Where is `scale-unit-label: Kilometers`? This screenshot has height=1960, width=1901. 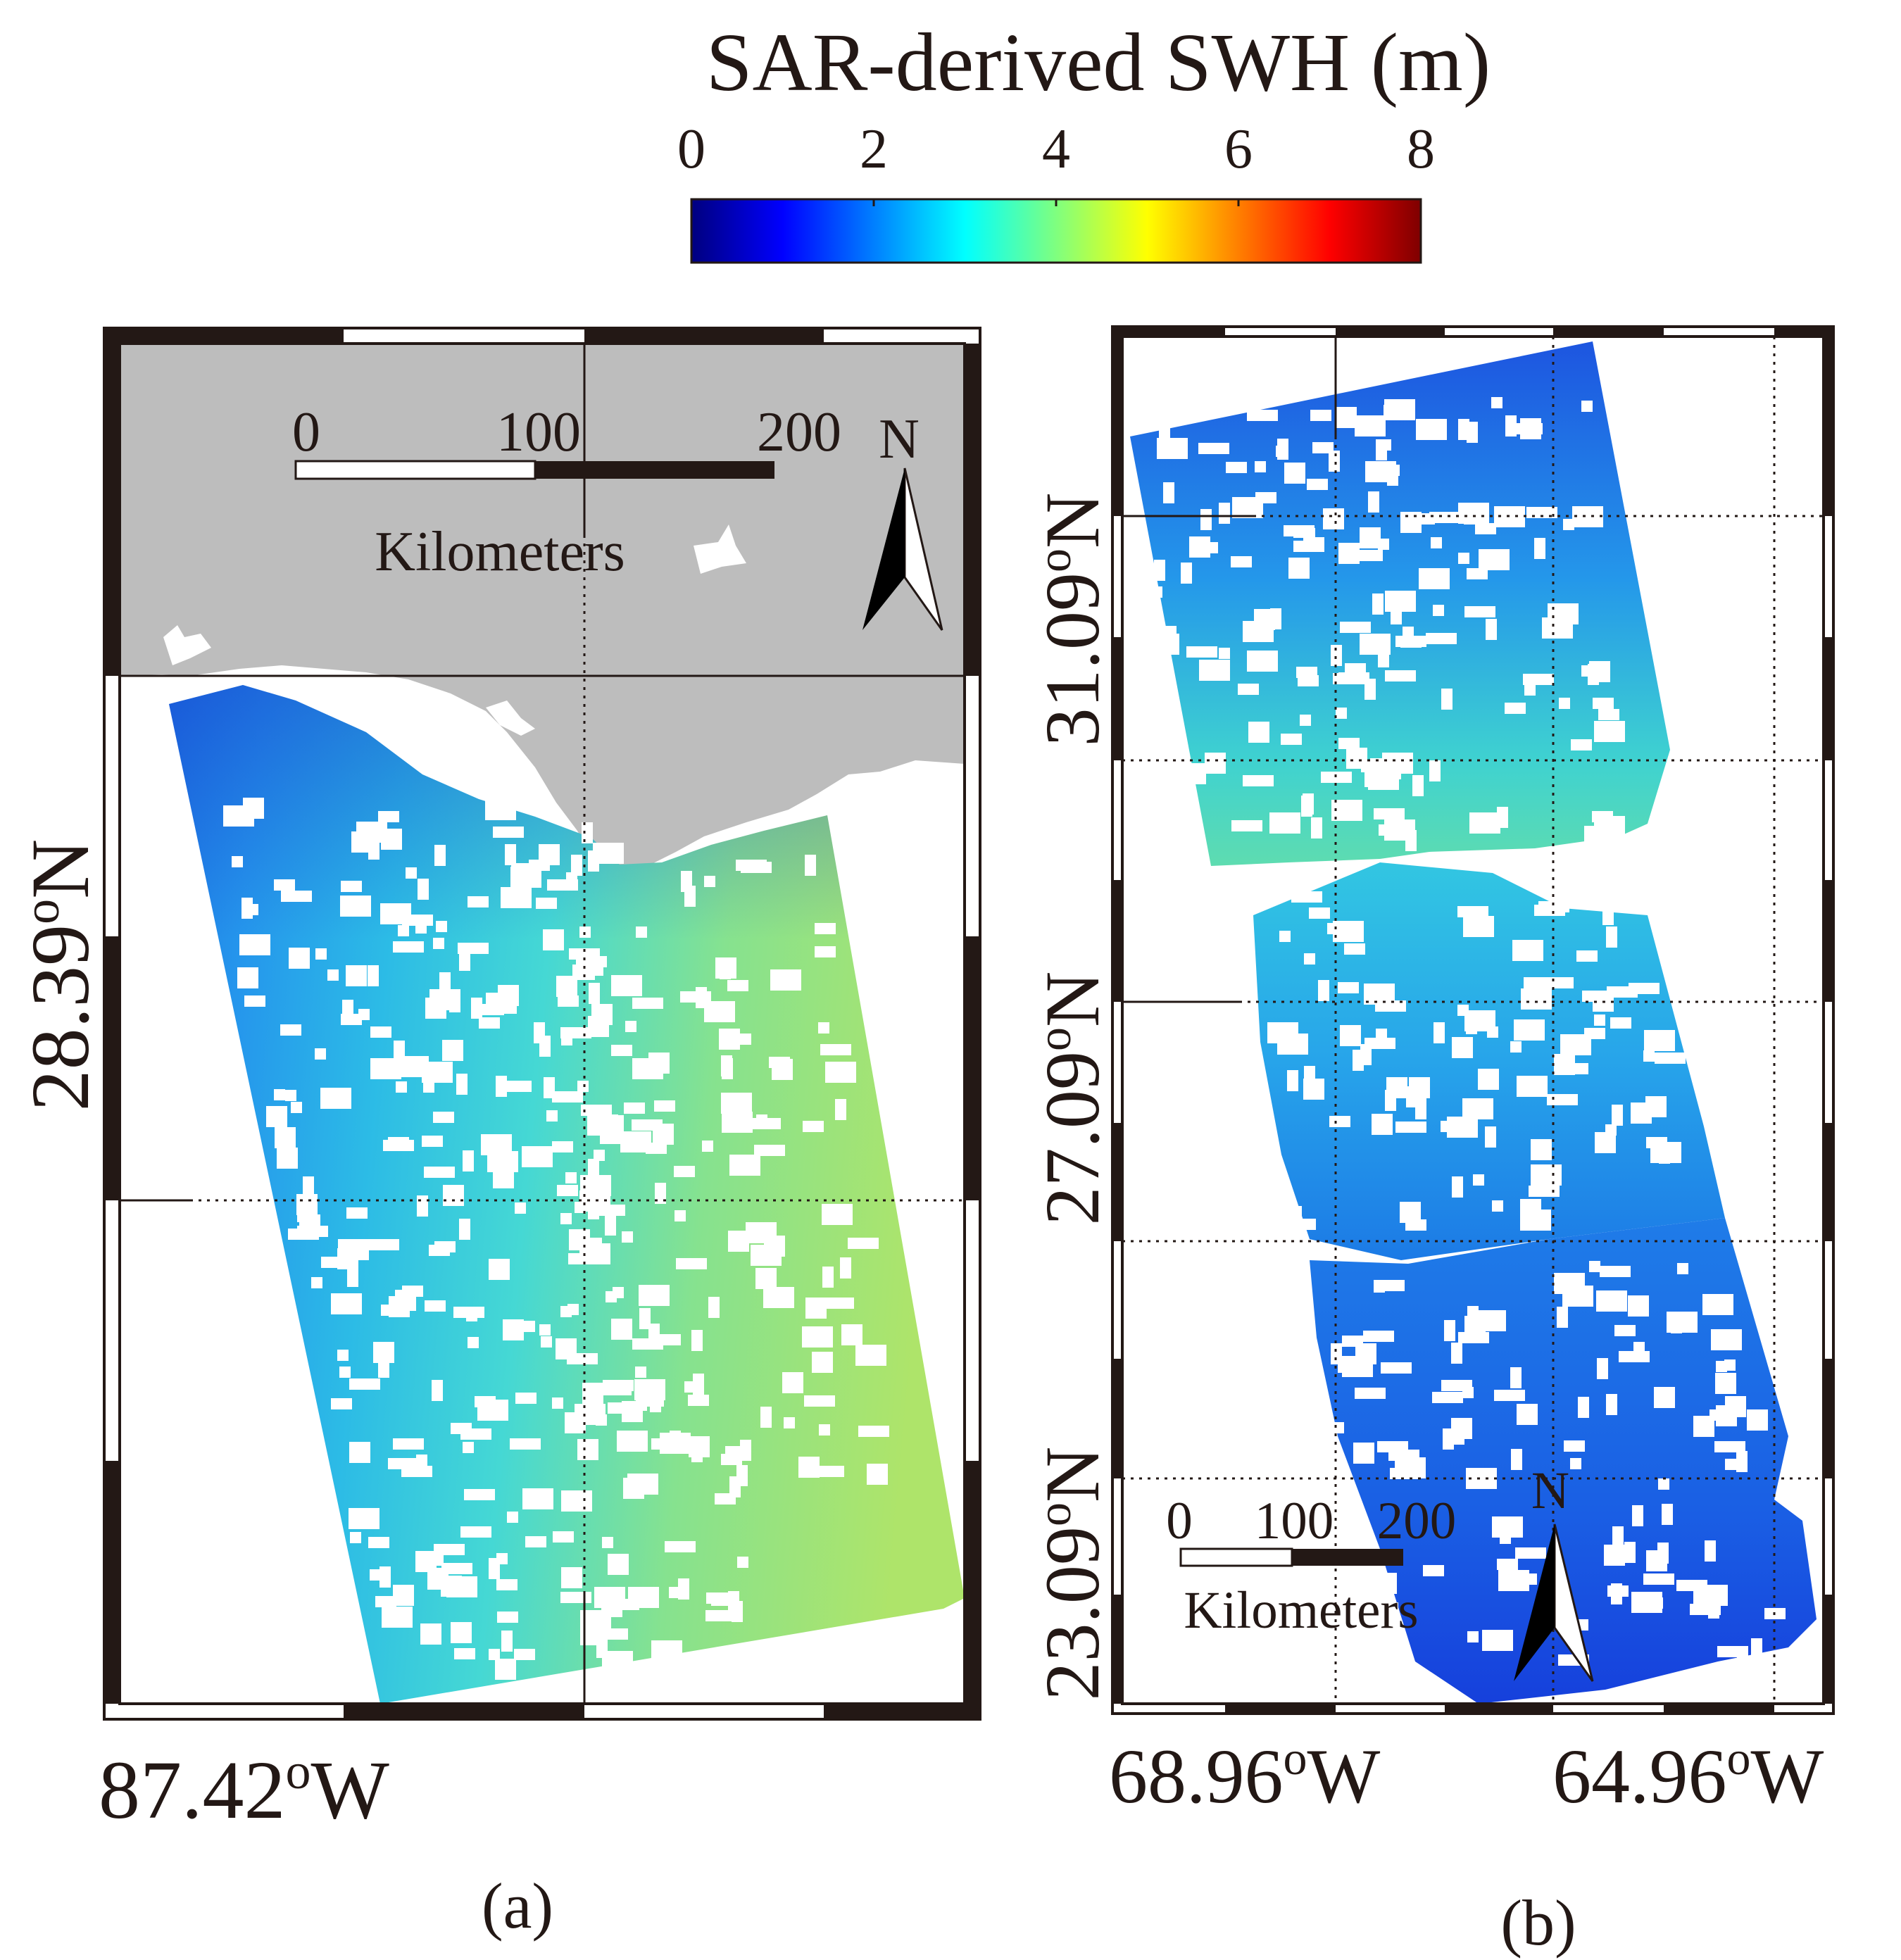
scale-unit-label: Kilometers is located at coordinates (500, 552).